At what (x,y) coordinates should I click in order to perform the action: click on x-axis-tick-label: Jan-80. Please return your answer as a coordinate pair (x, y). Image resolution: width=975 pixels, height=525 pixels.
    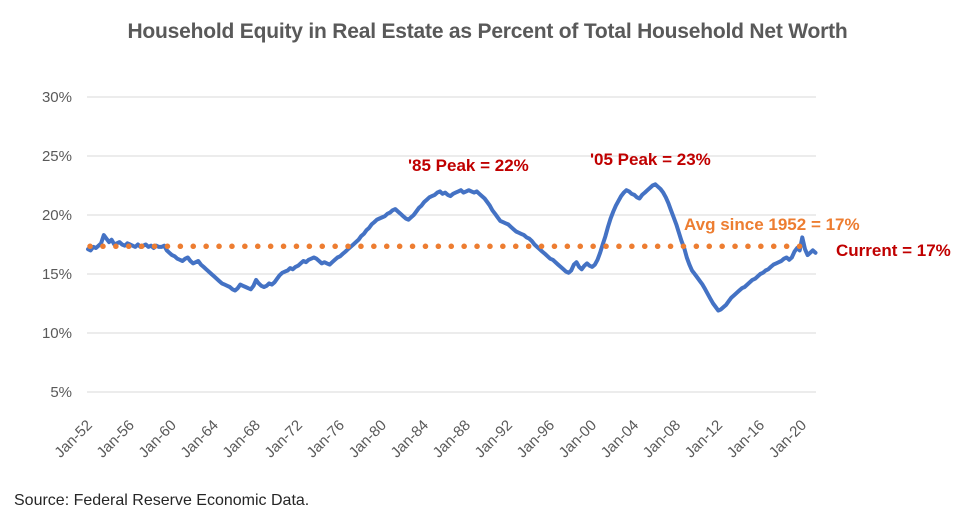
    Looking at the image, I should click on (368, 439).